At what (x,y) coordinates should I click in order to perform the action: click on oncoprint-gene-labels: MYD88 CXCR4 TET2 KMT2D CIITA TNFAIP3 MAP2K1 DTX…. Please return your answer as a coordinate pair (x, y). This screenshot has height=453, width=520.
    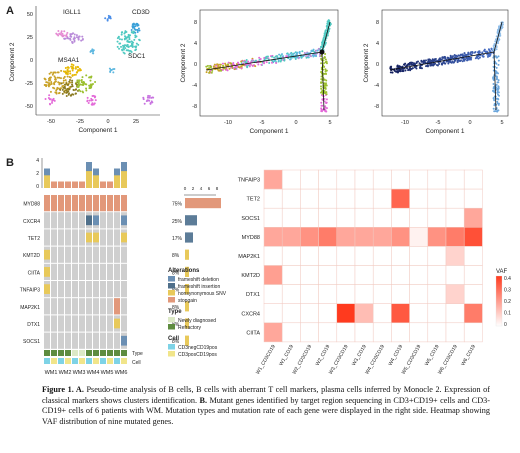
    Looking at the image, I should click on (30, 274).